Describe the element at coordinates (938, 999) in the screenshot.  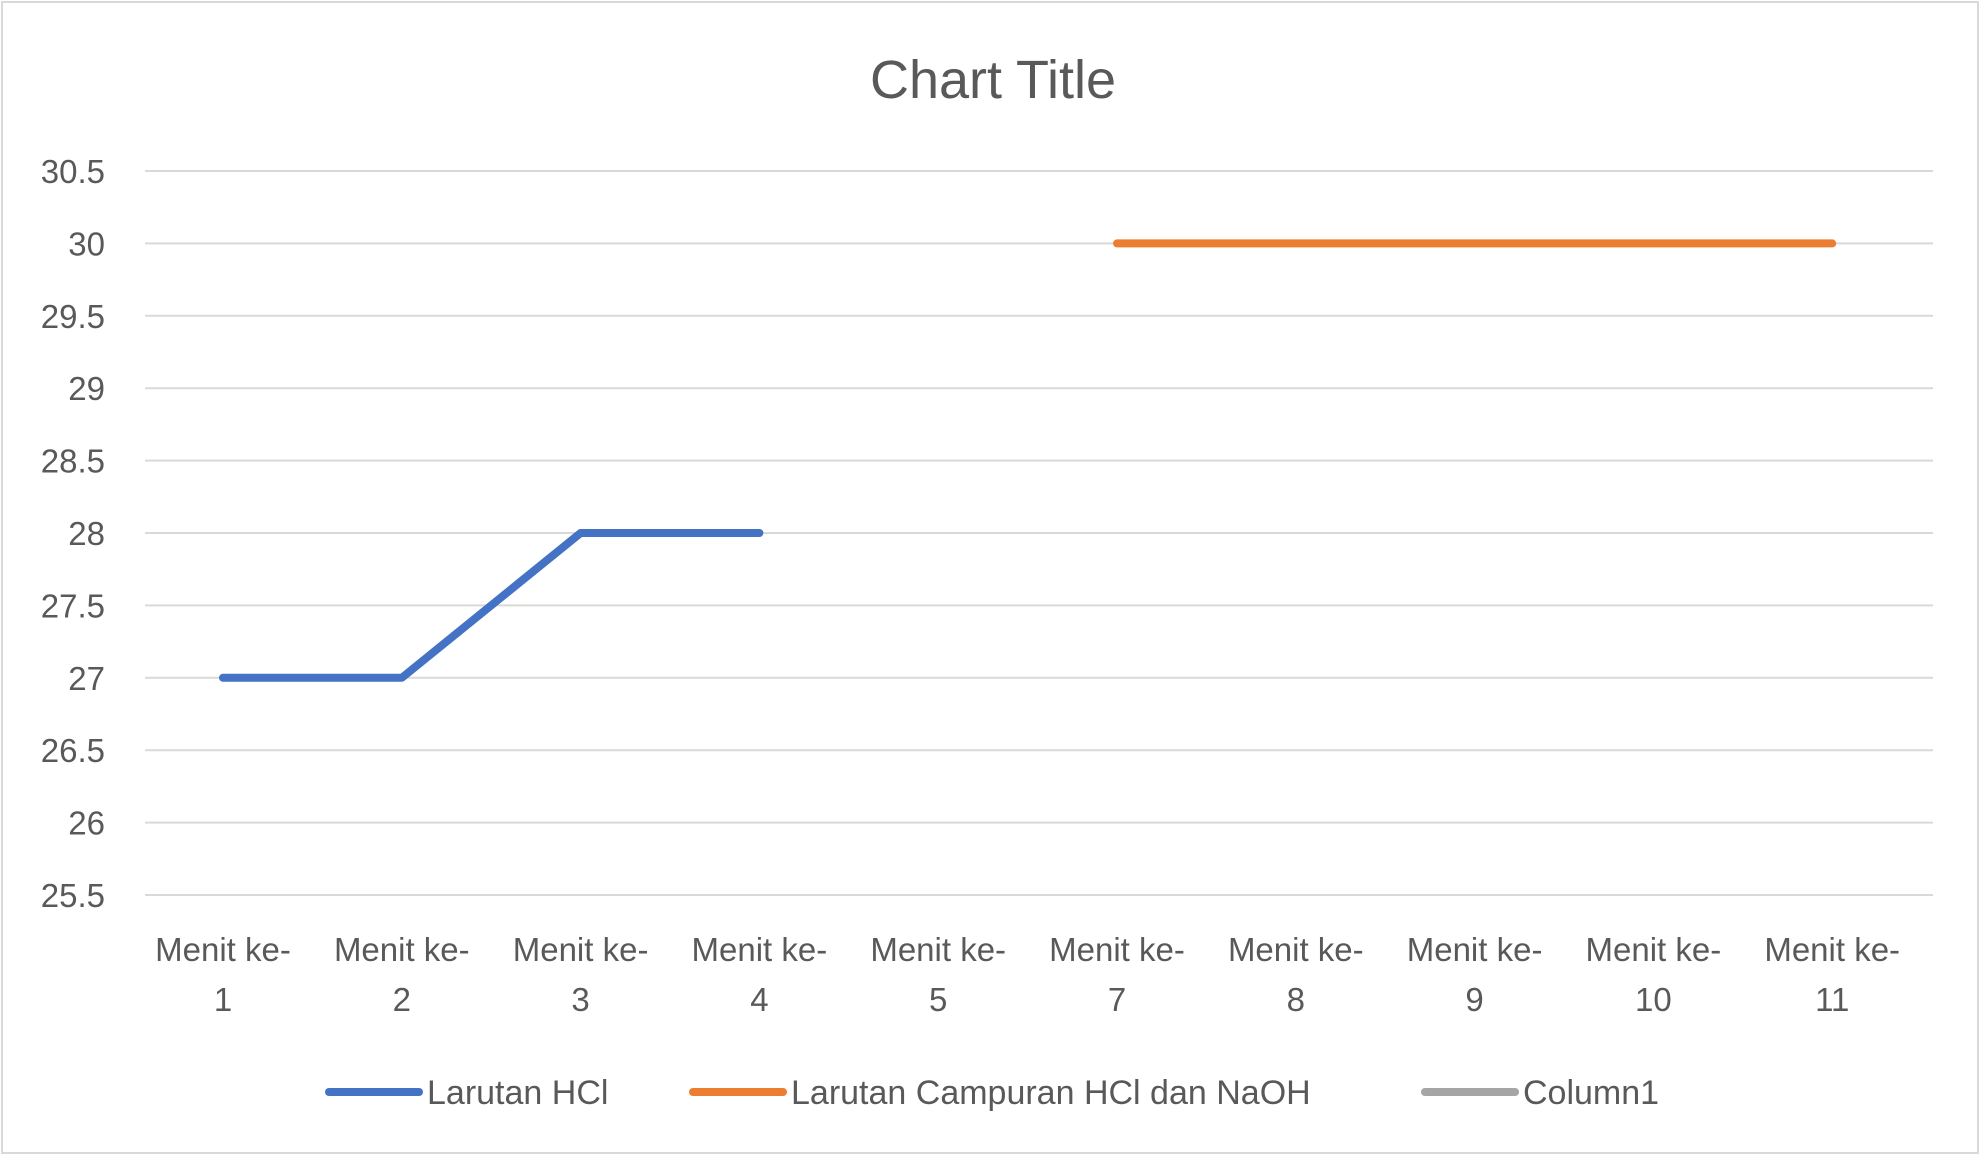
I see `x-tick-label-number: 5` at that location.